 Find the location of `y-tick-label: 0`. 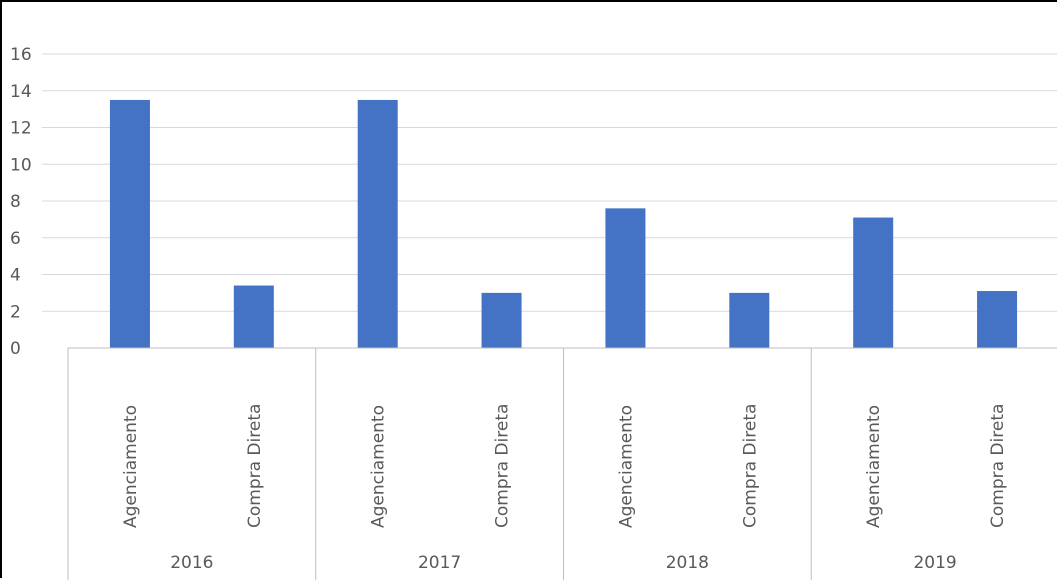

y-tick-label: 0 is located at coordinates (15, 349).